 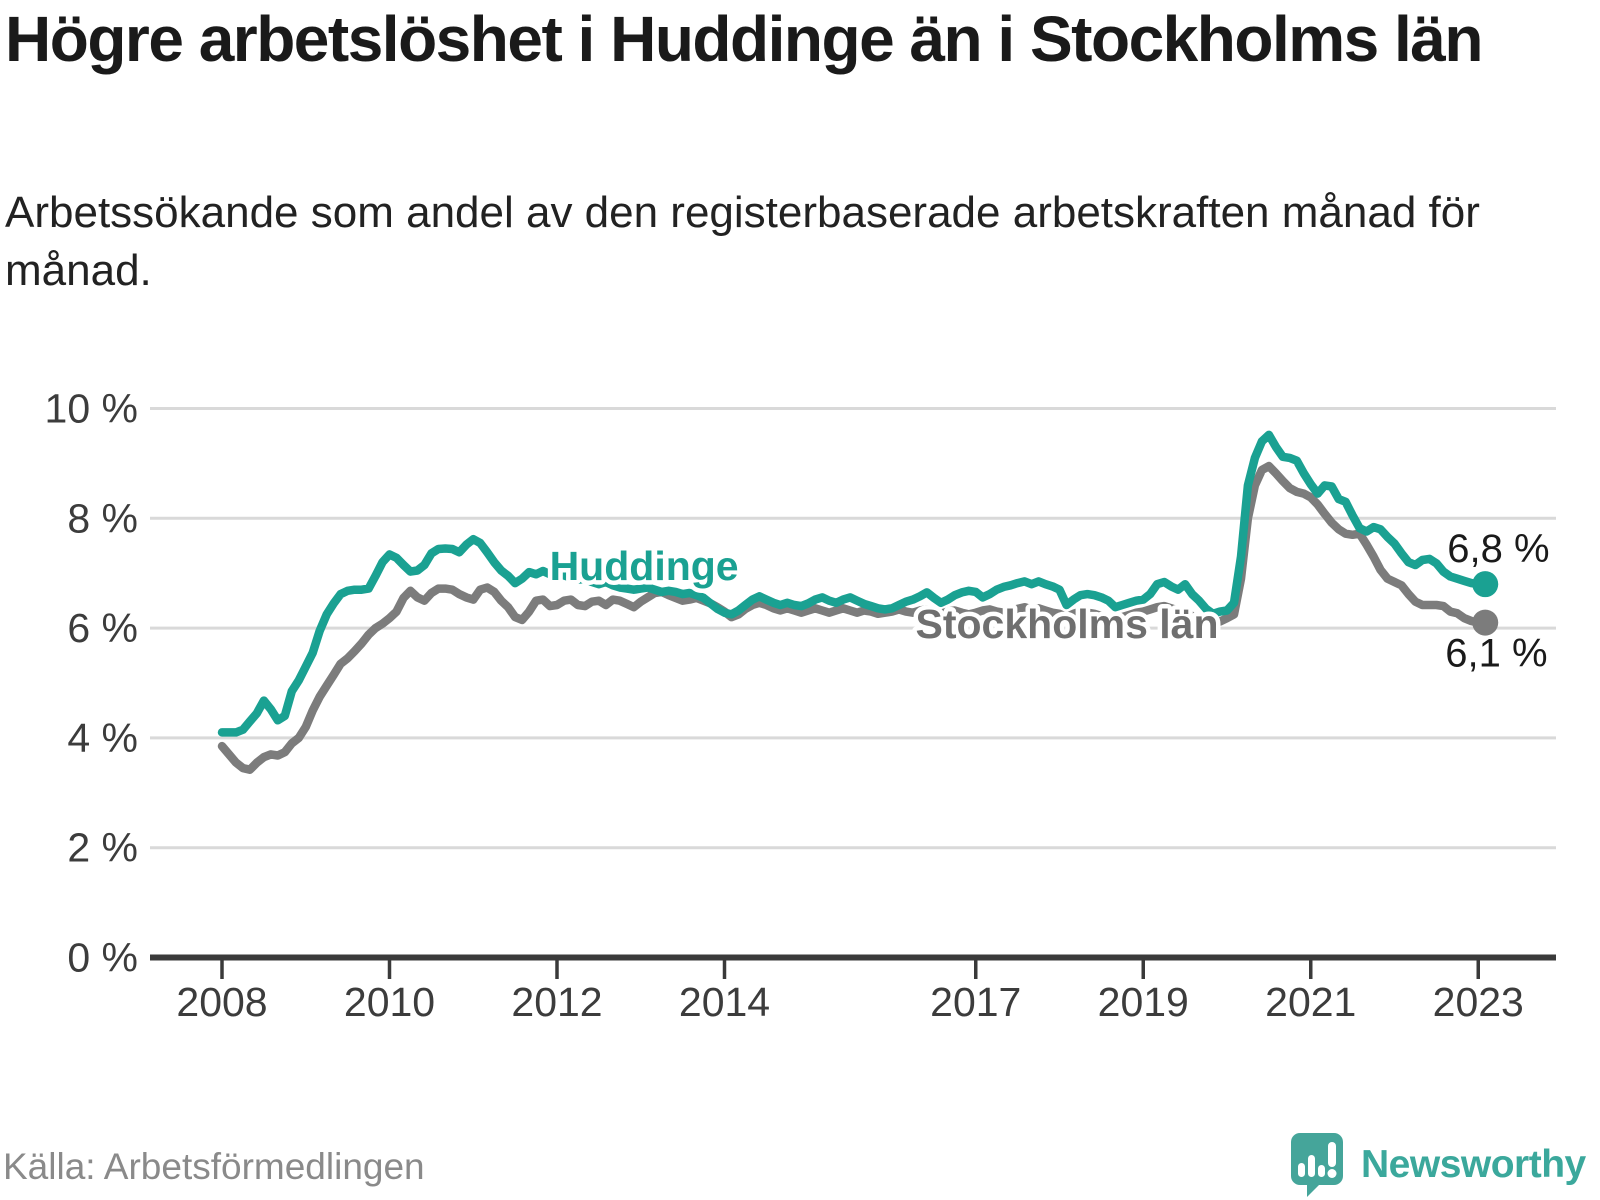 What do you see at coordinates (1498, 549) in the screenshot?
I see `end-value-label: 6,8 %` at bounding box center [1498, 549].